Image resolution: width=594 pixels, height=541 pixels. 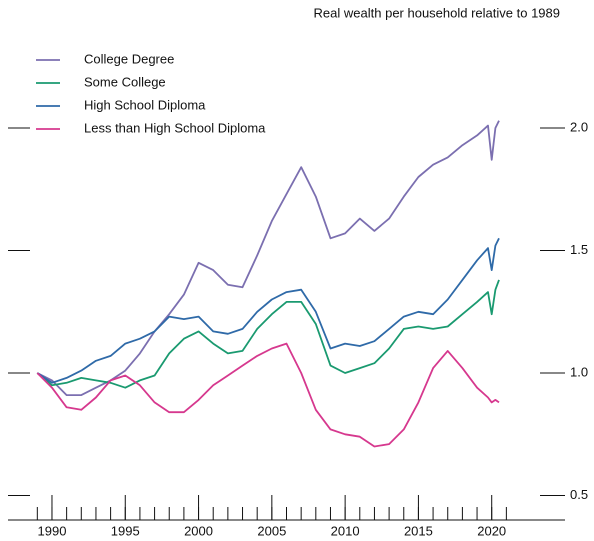 I want to click on legend-label: Some College, so click(x=125, y=81).